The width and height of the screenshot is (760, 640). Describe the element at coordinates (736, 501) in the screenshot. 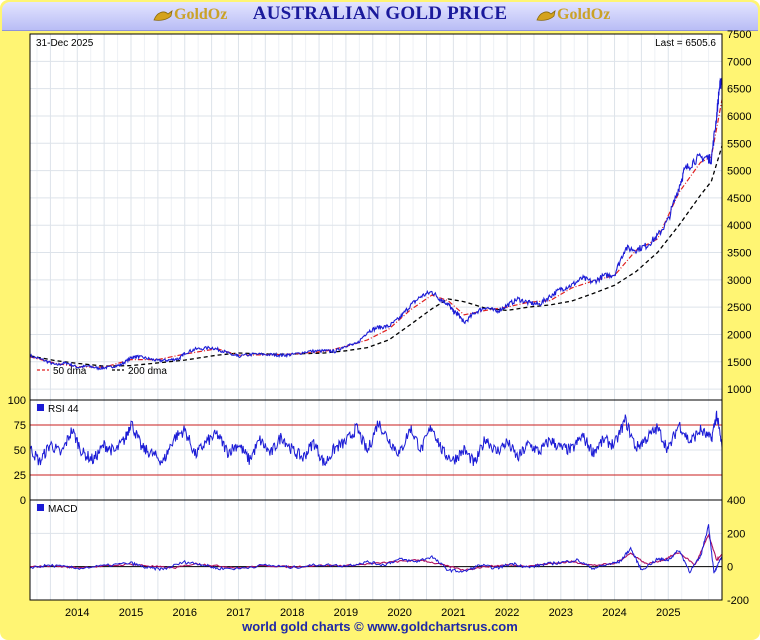

I see `macd-axis-tick: 400` at that location.